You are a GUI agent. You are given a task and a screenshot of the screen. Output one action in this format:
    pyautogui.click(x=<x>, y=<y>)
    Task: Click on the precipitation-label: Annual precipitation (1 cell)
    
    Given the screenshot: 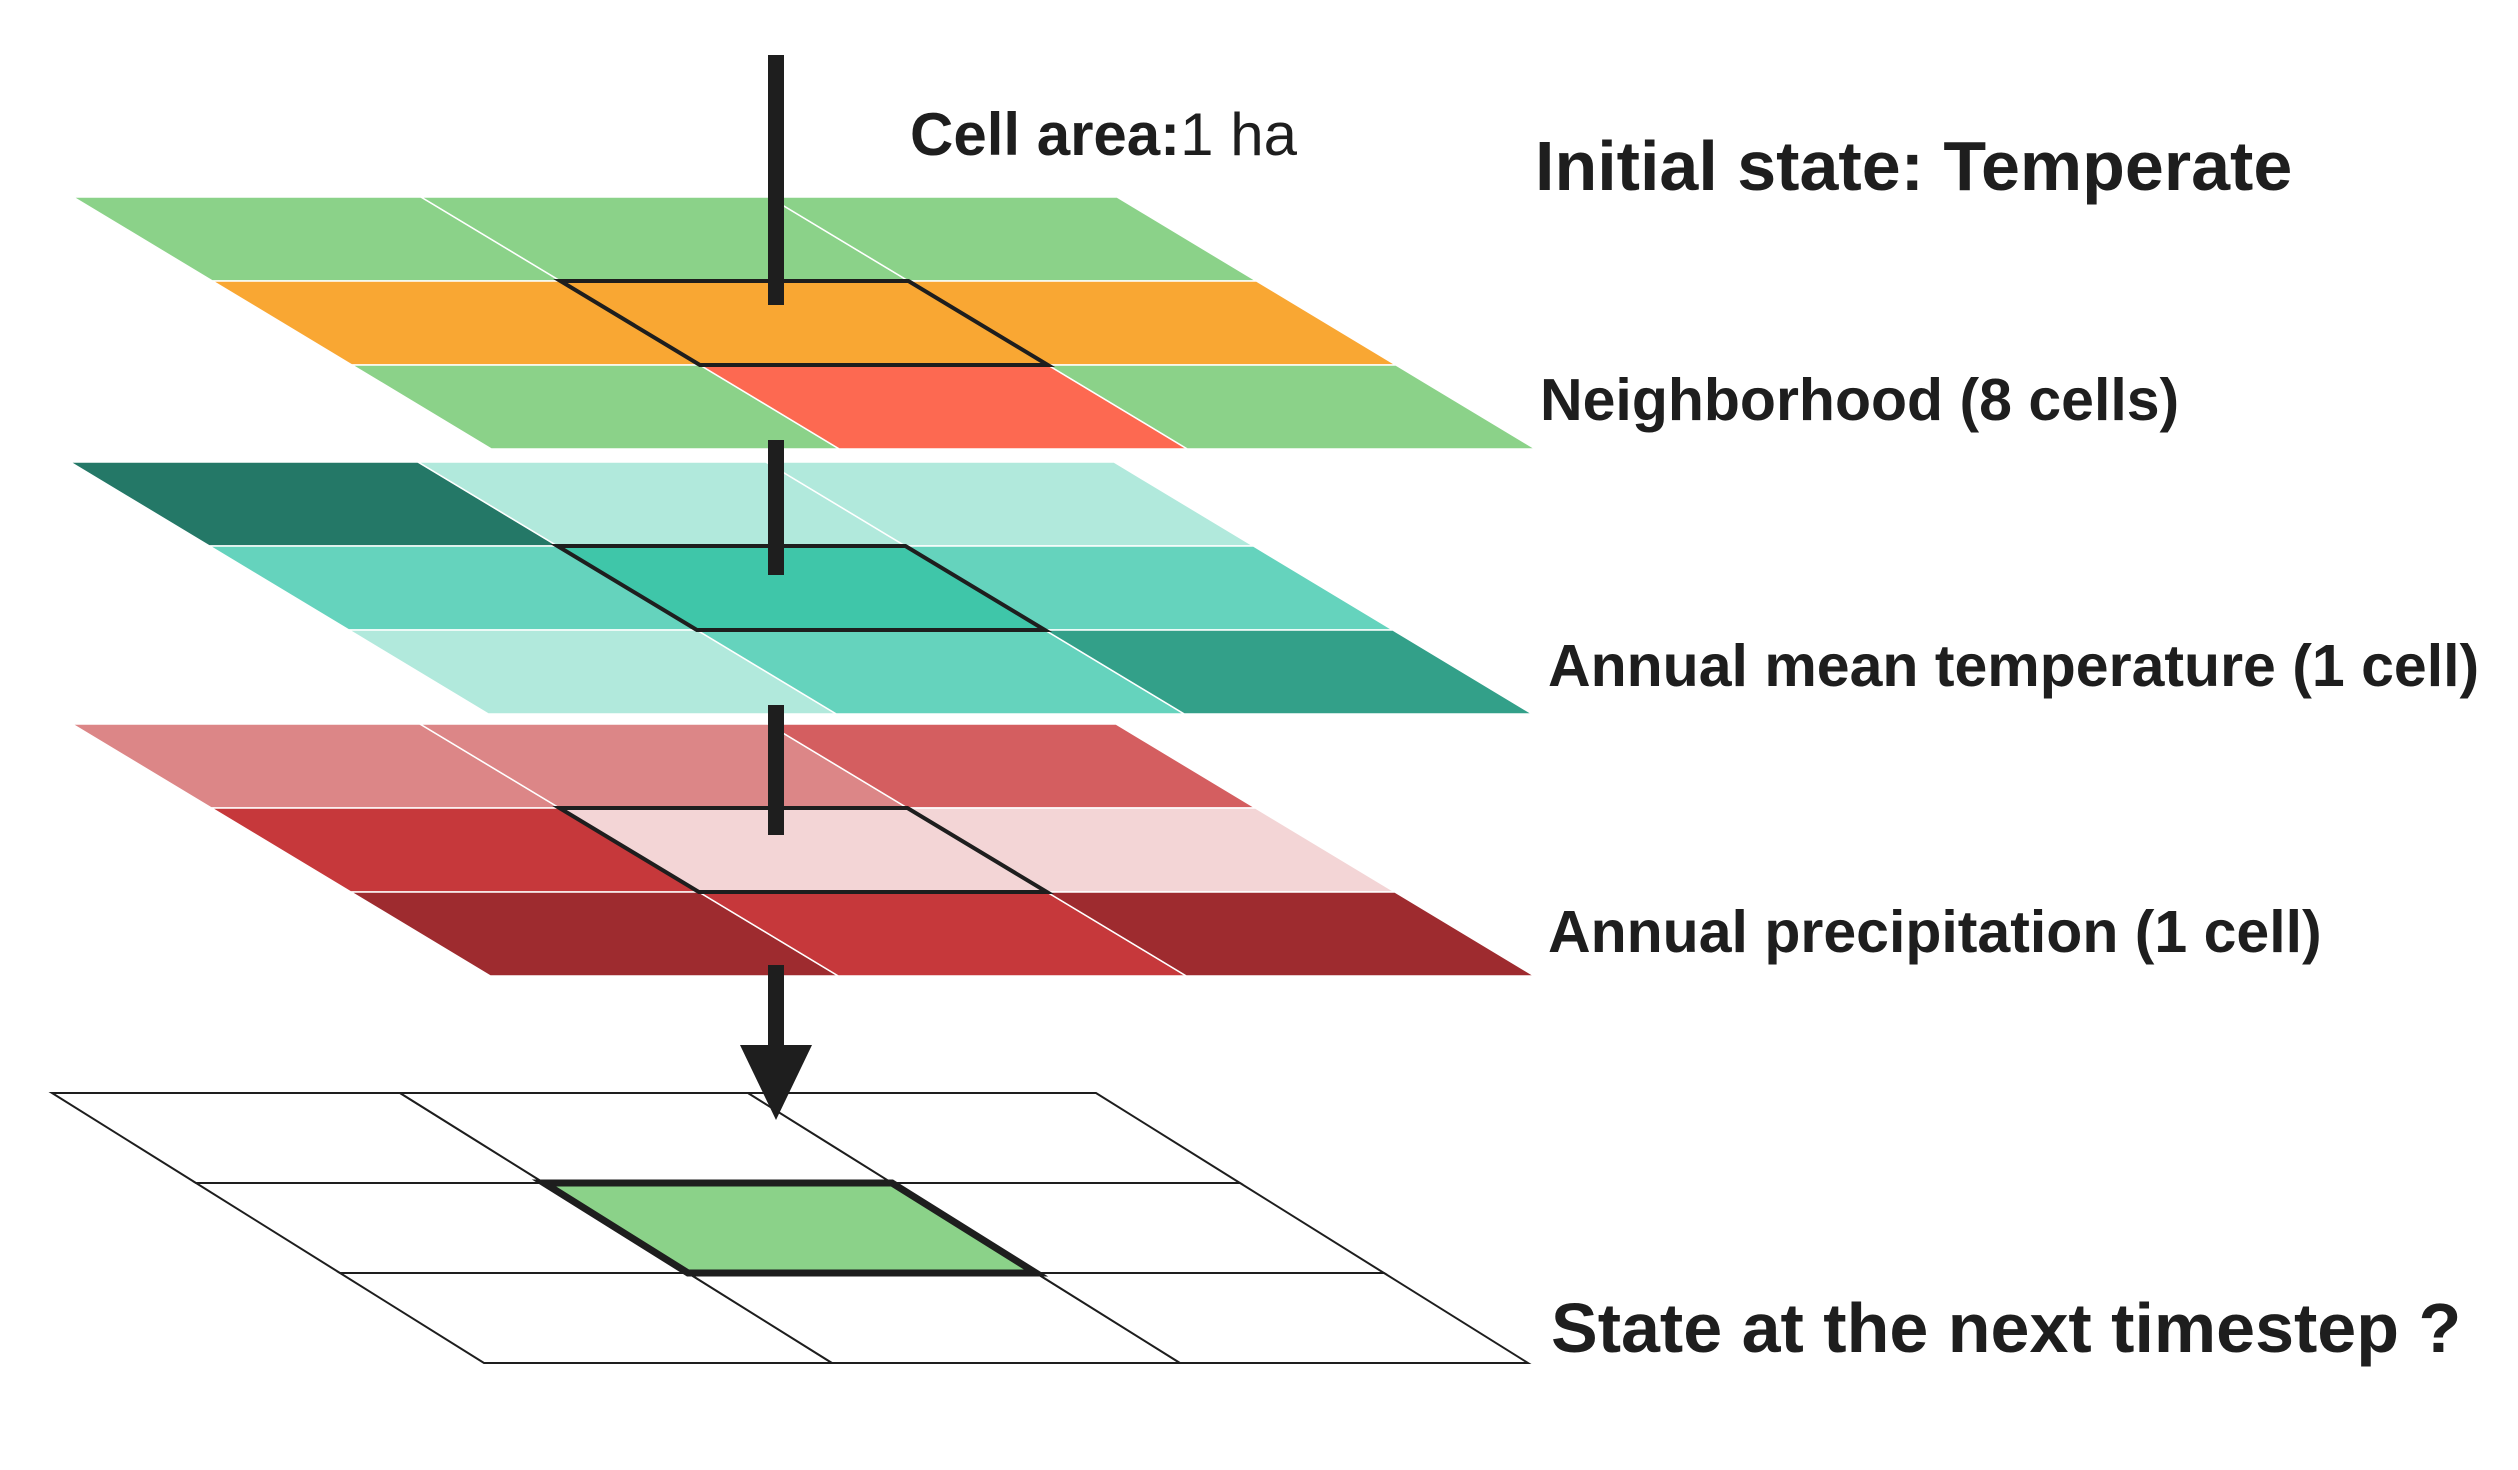 What is the action you would take?
    pyautogui.click(x=1935, y=932)
    